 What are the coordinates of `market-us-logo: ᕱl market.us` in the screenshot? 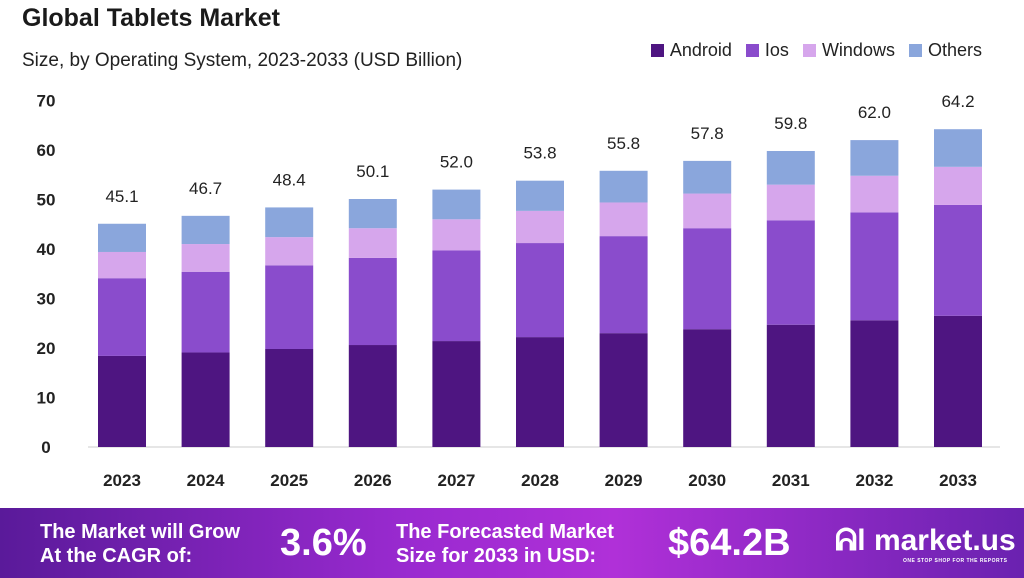 It's located at (925, 540).